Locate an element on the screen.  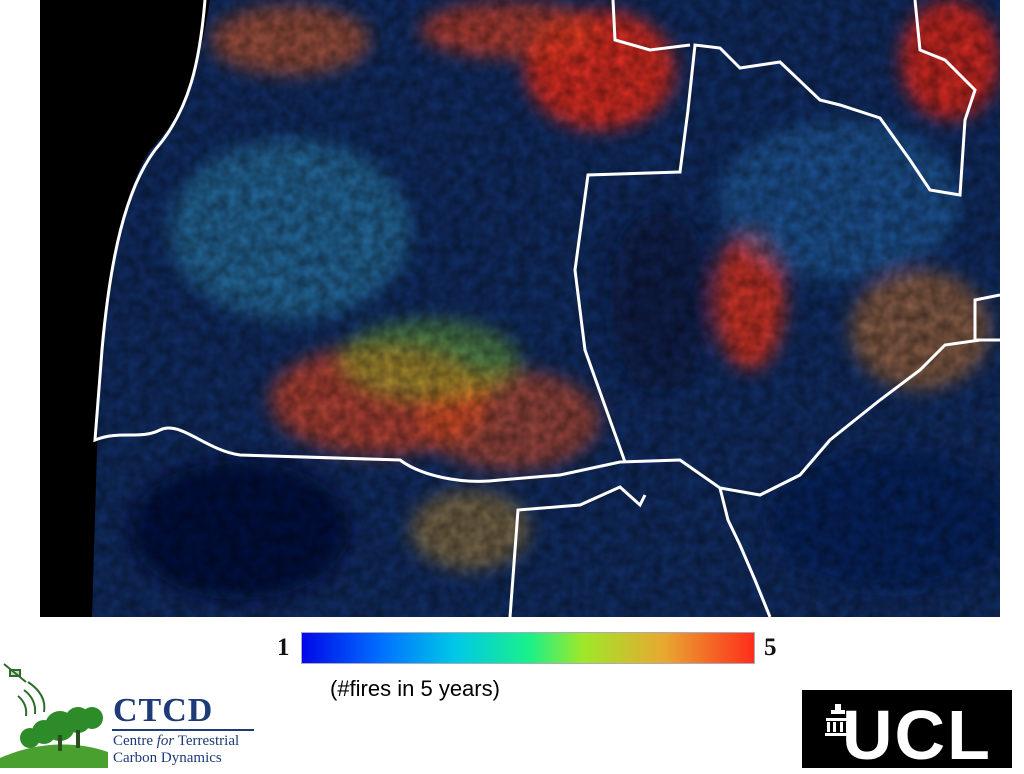
legend-max-label: 5 is located at coordinates (770, 647).